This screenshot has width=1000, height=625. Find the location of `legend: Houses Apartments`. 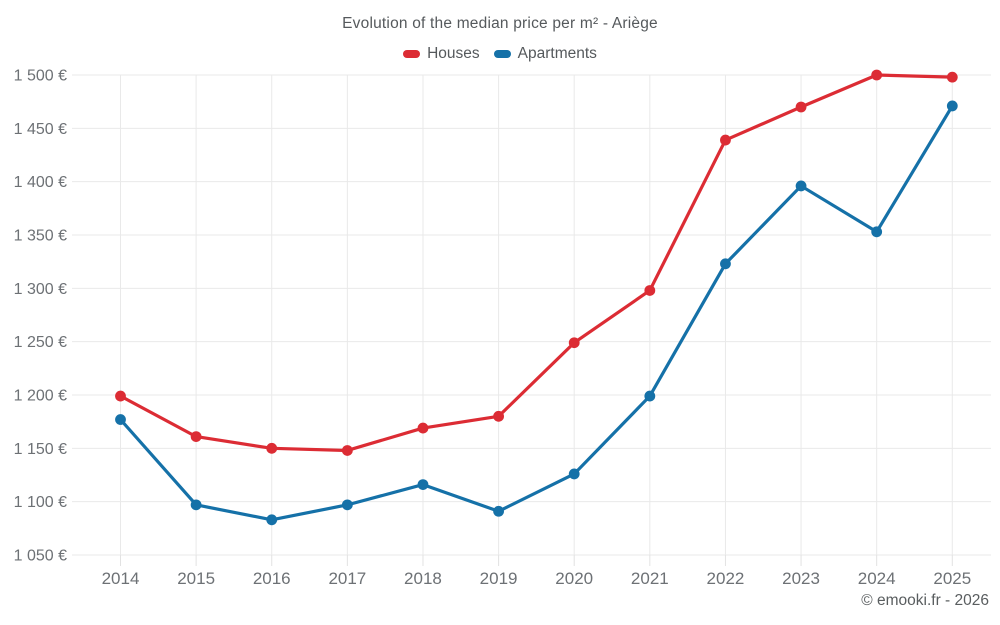

legend: Houses Apartments is located at coordinates (500, 54).